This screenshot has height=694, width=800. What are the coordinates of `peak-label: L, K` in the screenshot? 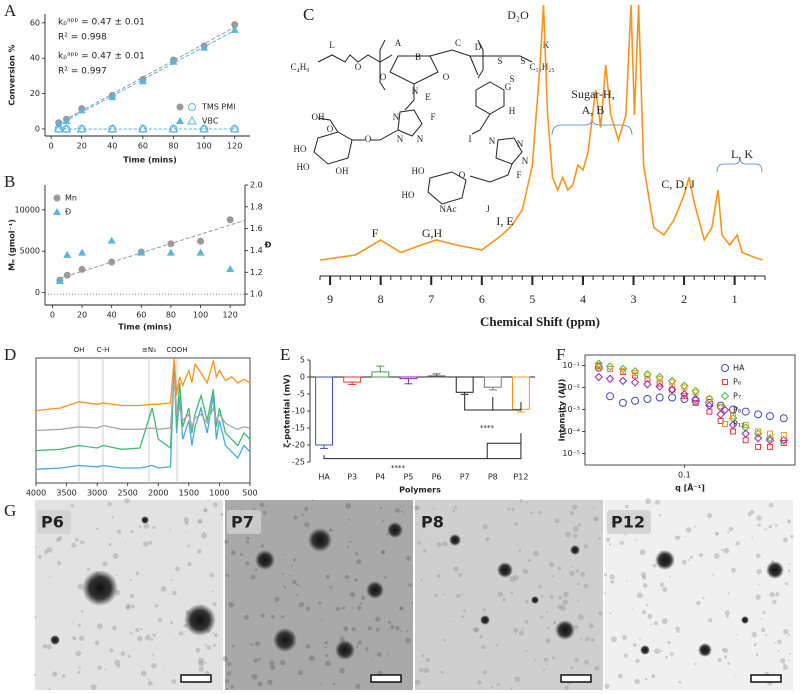 It's located at (742, 154).